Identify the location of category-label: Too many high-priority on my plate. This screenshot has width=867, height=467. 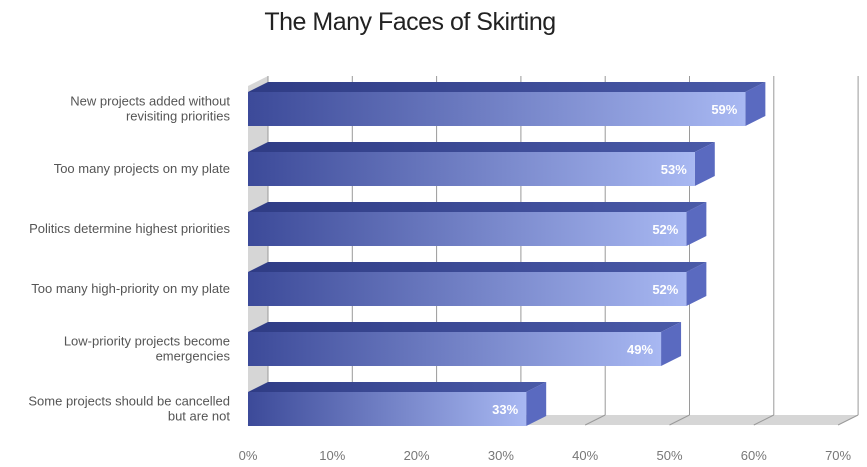
(130, 288).